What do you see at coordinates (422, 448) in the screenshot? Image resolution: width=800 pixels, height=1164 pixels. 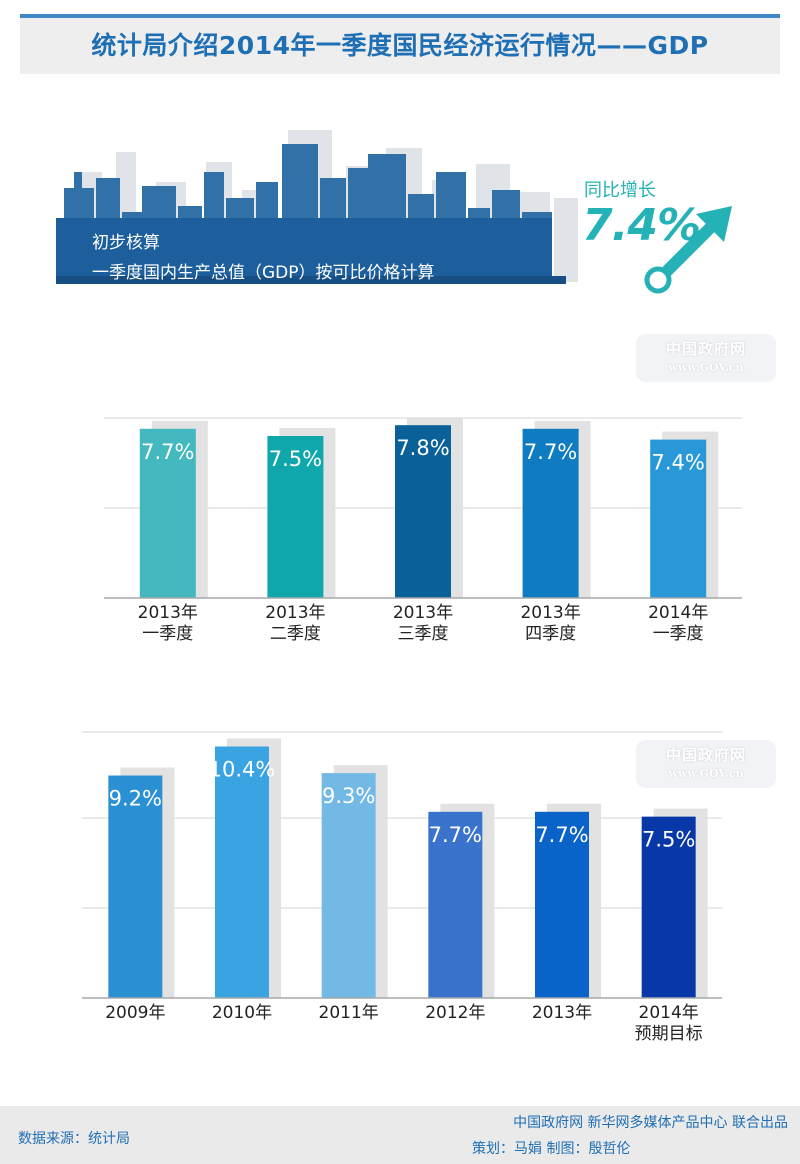 I see `bar-value-label: 7.8%` at bounding box center [422, 448].